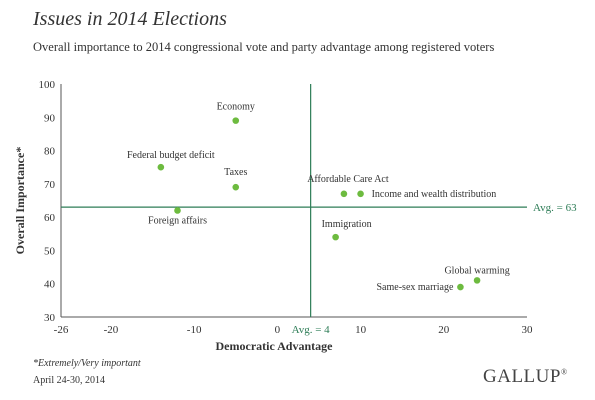  Describe the element at coordinates (50, 251) in the screenshot. I see `y-tick-label: 50` at that location.